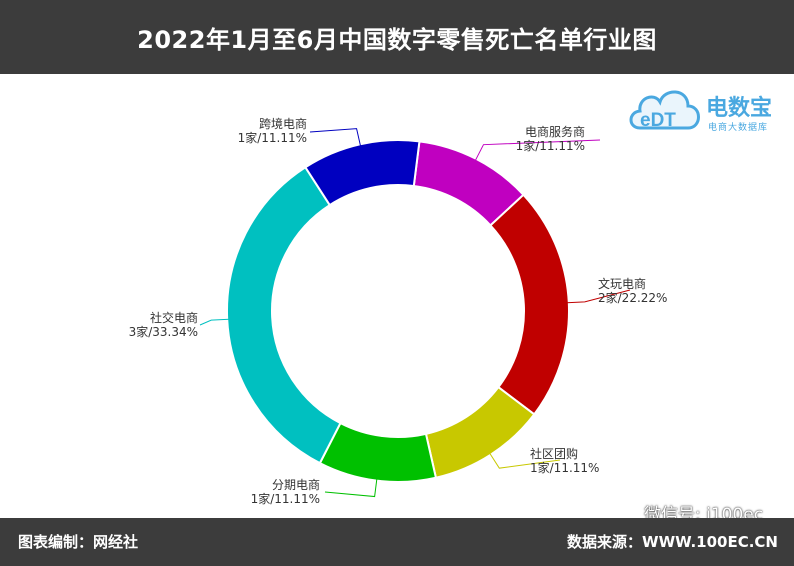 Image resolution: width=794 pixels, height=566 pixels. I want to click on slice-label-value-6: 1家/11.11%, so click(272, 137).